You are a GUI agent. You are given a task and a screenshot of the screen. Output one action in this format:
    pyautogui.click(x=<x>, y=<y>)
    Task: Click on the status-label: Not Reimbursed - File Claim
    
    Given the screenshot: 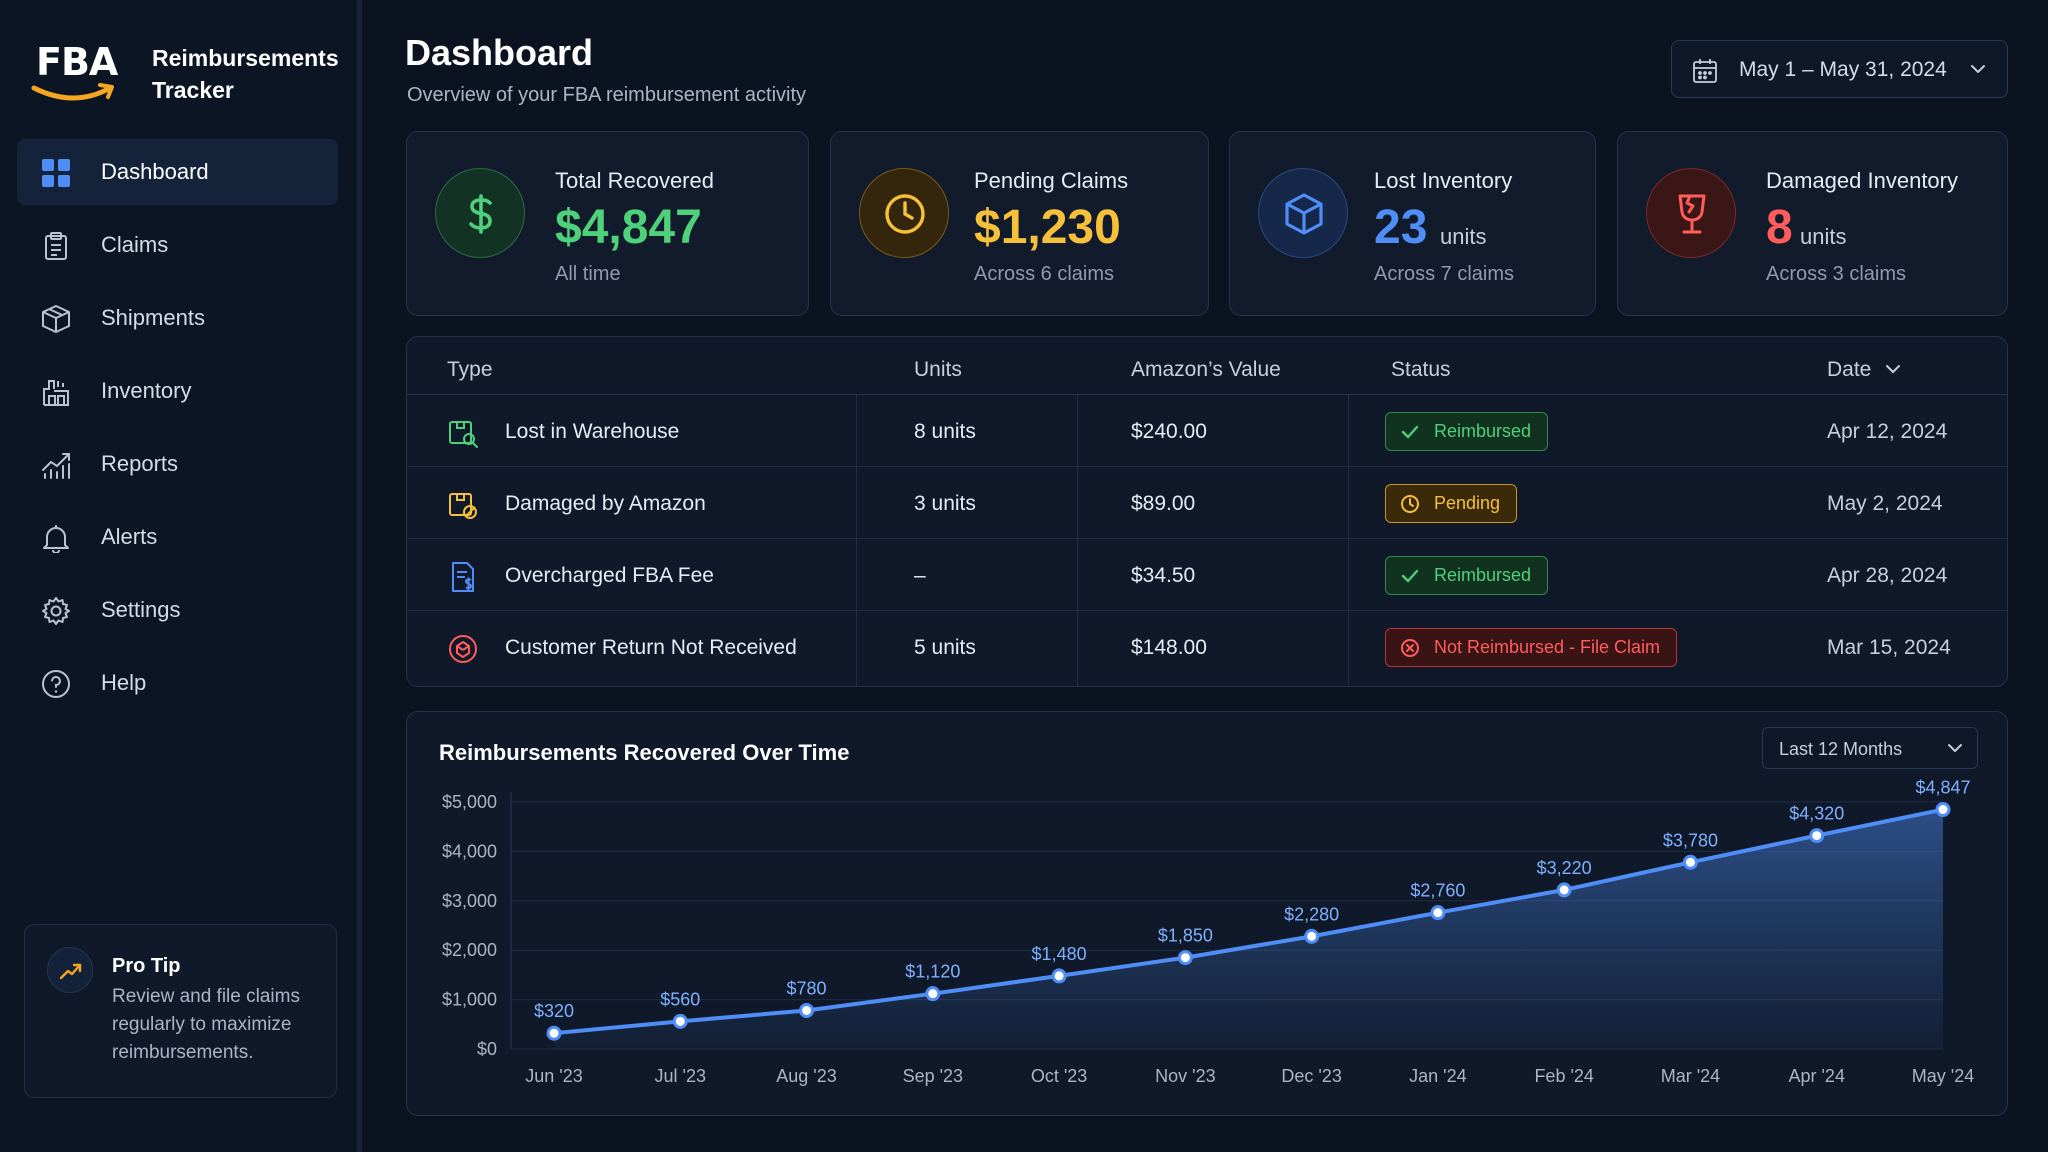 What is the action you would take?
    pyautogui.click(x=1547, y=647)
    